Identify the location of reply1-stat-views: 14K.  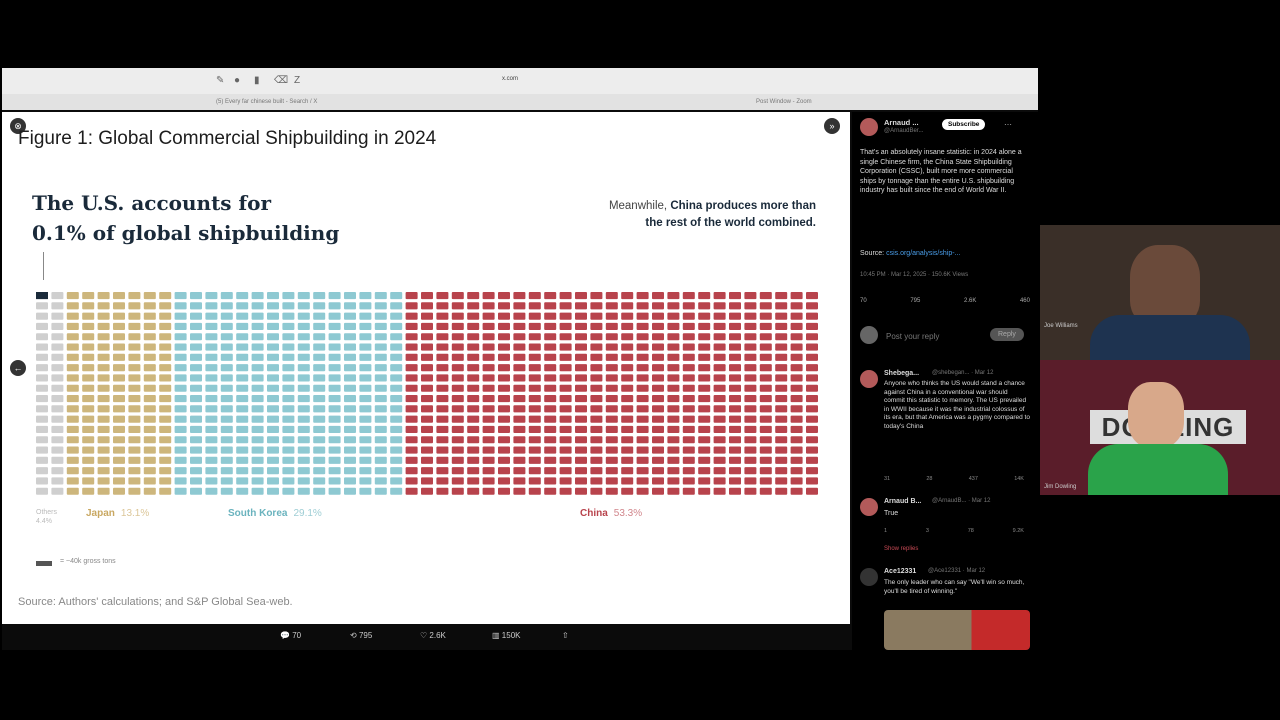
(1019, 479).